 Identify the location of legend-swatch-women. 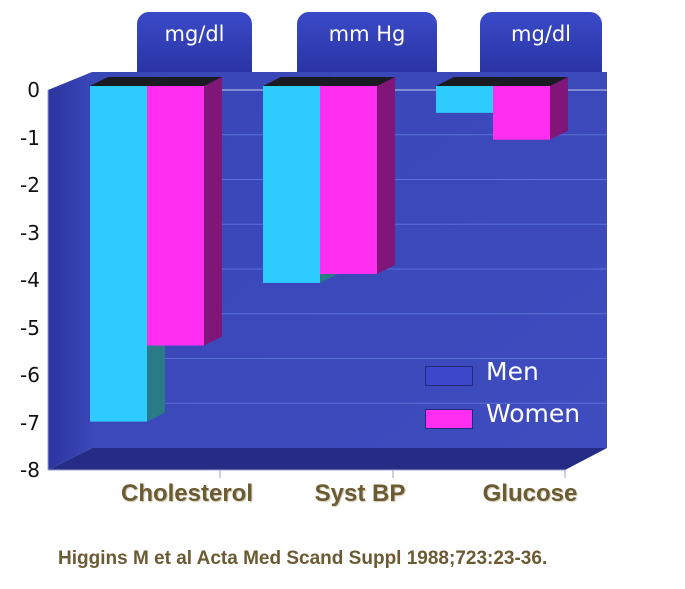
(449, 419).